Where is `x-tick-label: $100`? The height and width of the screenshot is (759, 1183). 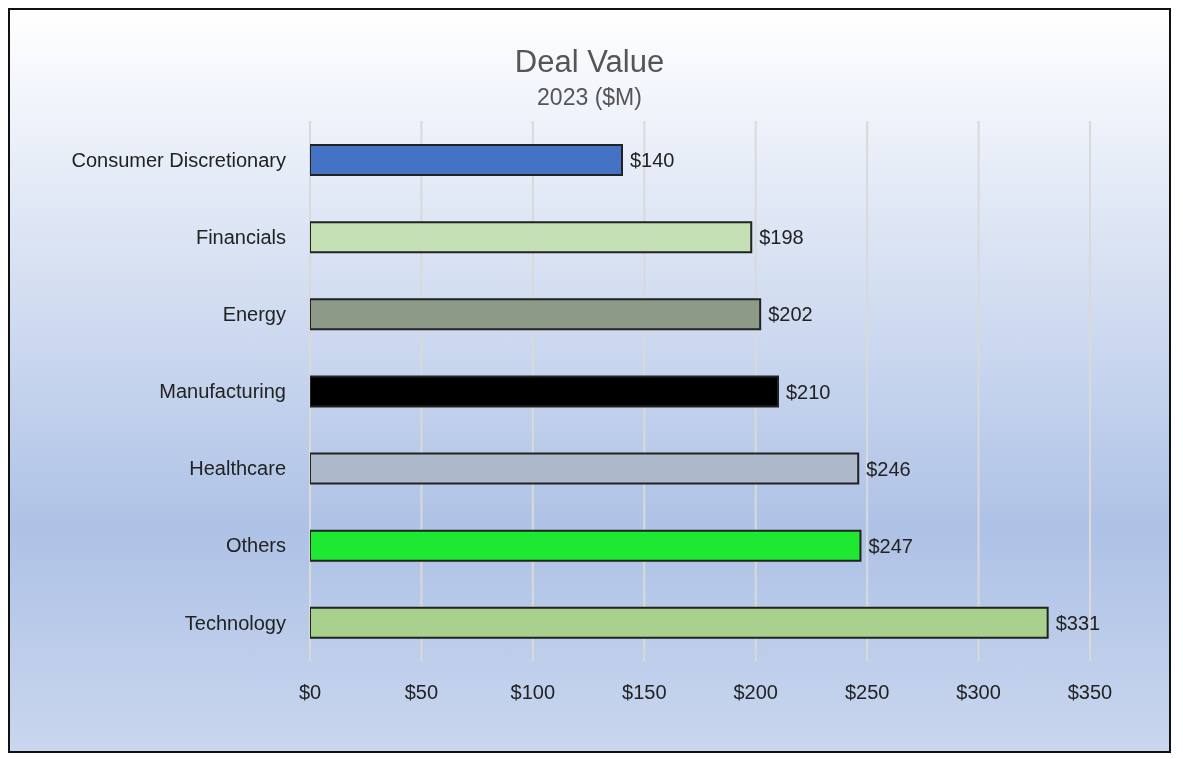 x-tick-label: $100 is located at coordinates (533, 692).